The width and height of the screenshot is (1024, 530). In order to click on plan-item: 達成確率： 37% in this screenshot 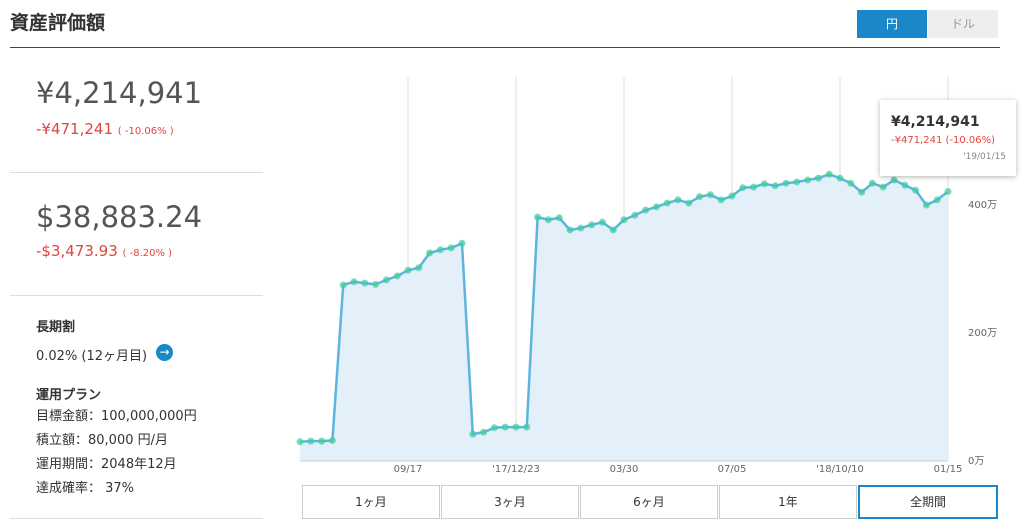, I will do `click(85, 488)`.